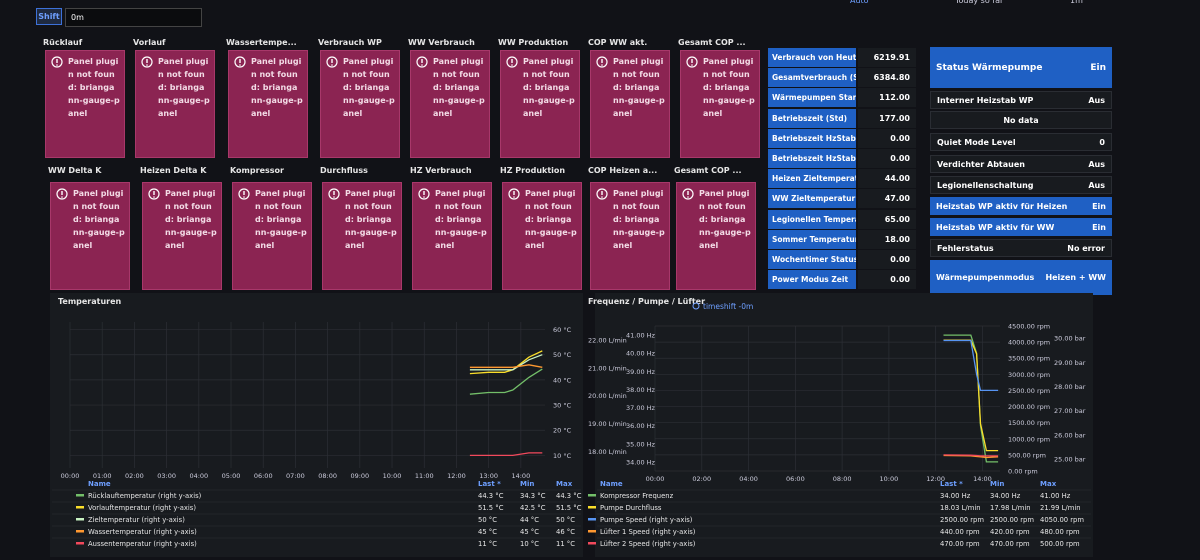  I want to click on status-value: 0, so click(1102, 142).